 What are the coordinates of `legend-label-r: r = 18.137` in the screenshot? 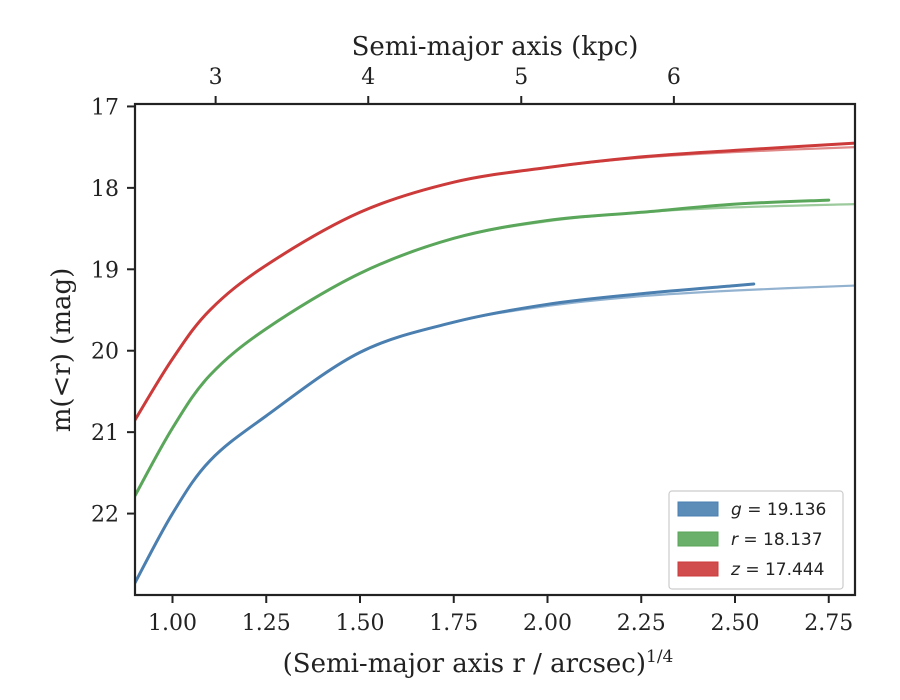 It's located at (777, 540).